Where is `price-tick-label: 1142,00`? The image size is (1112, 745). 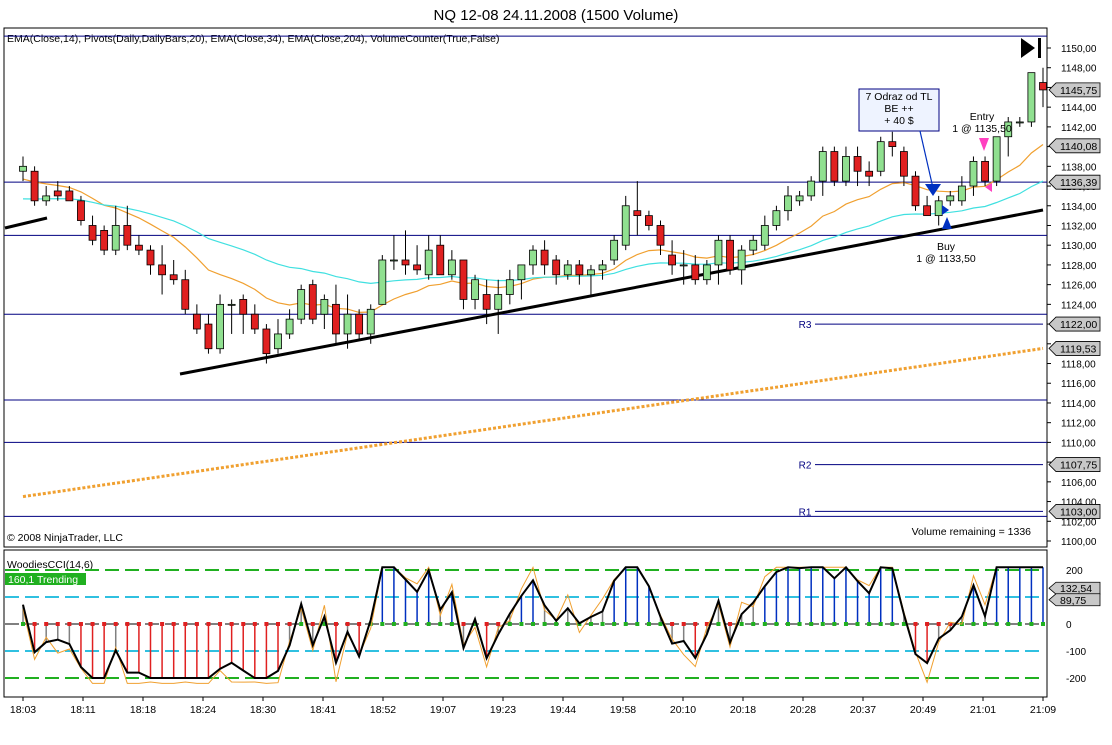
price-tick-label: 1142,00 is located at coordinates (1079, 128).